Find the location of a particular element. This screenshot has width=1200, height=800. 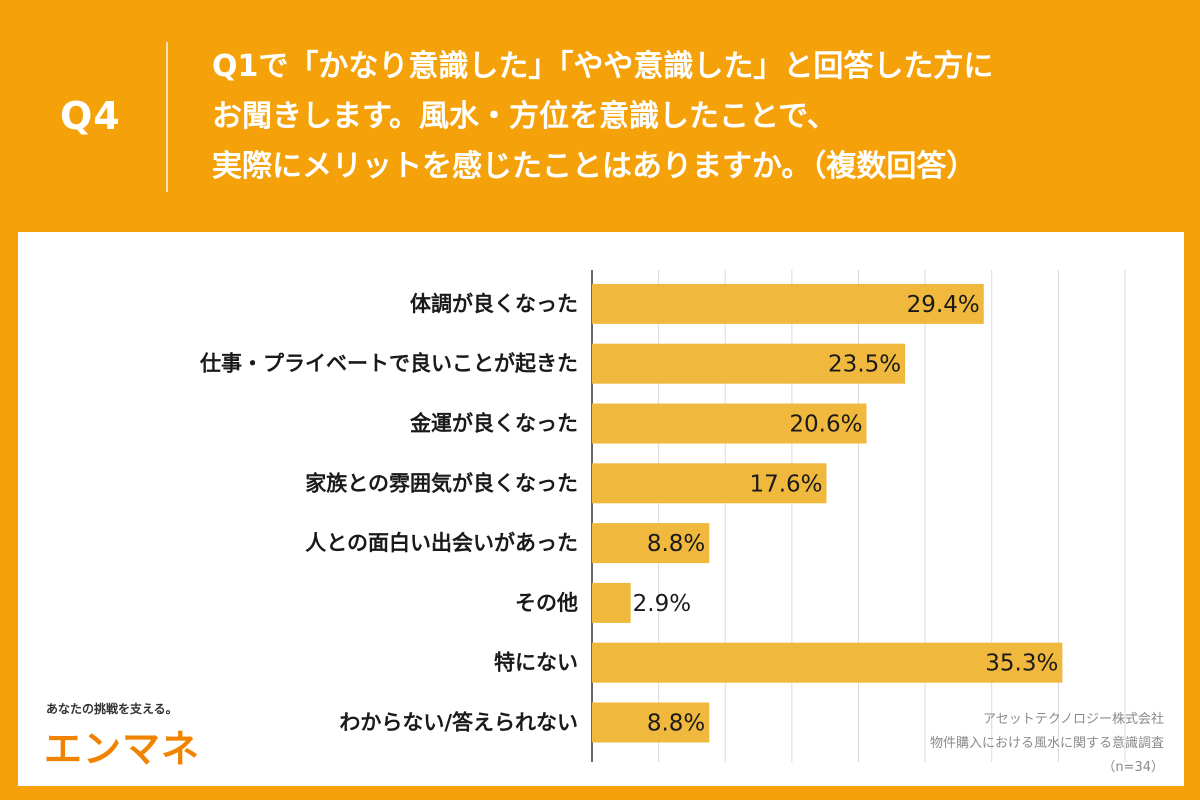

category-label: その他 is located at coordinates (546, 603).